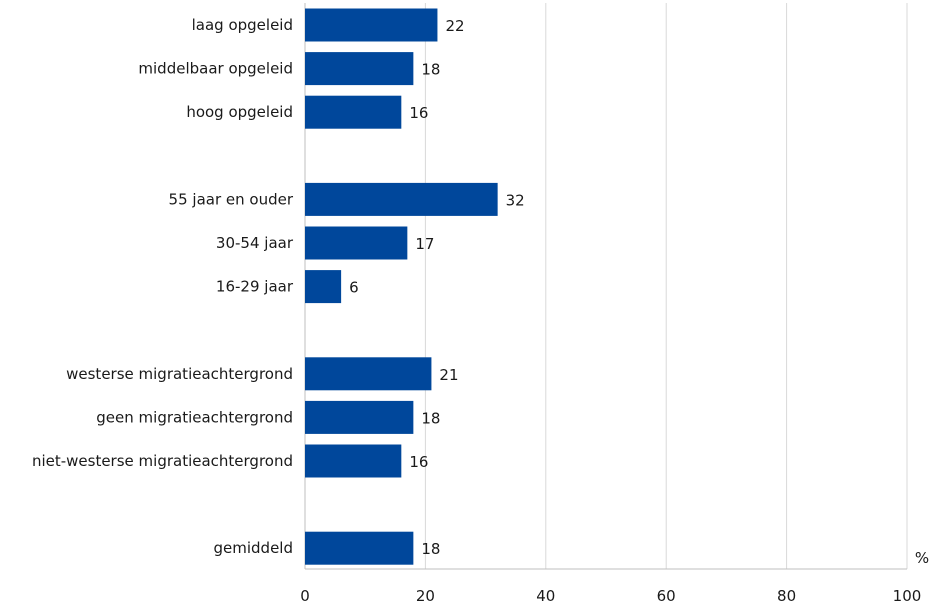 The image size is (940, 612). What do you see at coordinates (254, 548) in the screenshot?
I see `category-label-12: gemiddeld` at bounding box center [254, 548].